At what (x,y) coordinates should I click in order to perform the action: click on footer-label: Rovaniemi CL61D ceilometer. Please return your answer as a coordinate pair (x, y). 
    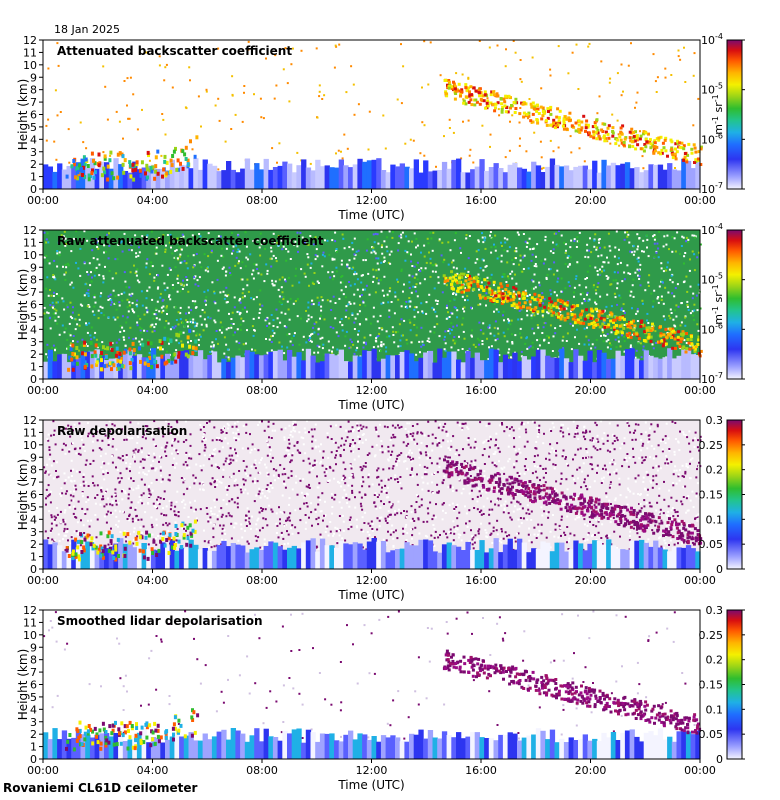
    Looking at the image, I should click on (100, 788).